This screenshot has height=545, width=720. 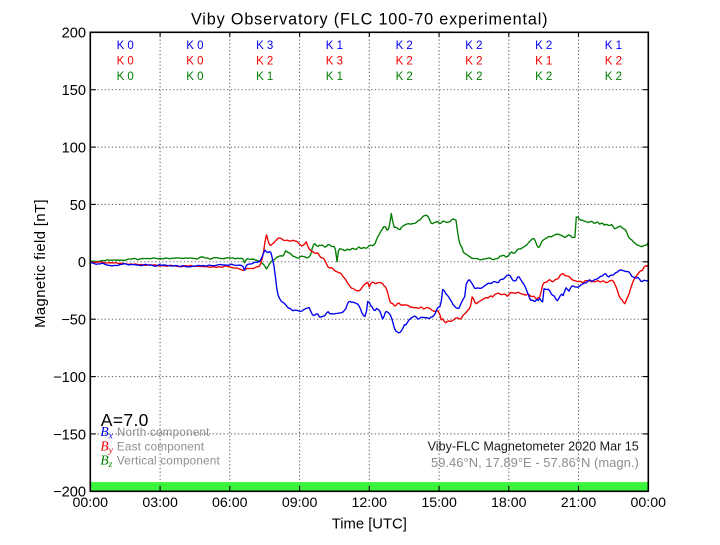 What do you see at coordinates (74, 34) in the screenshot?
I see `svg-text: 200` at bounding box center [74, 34].